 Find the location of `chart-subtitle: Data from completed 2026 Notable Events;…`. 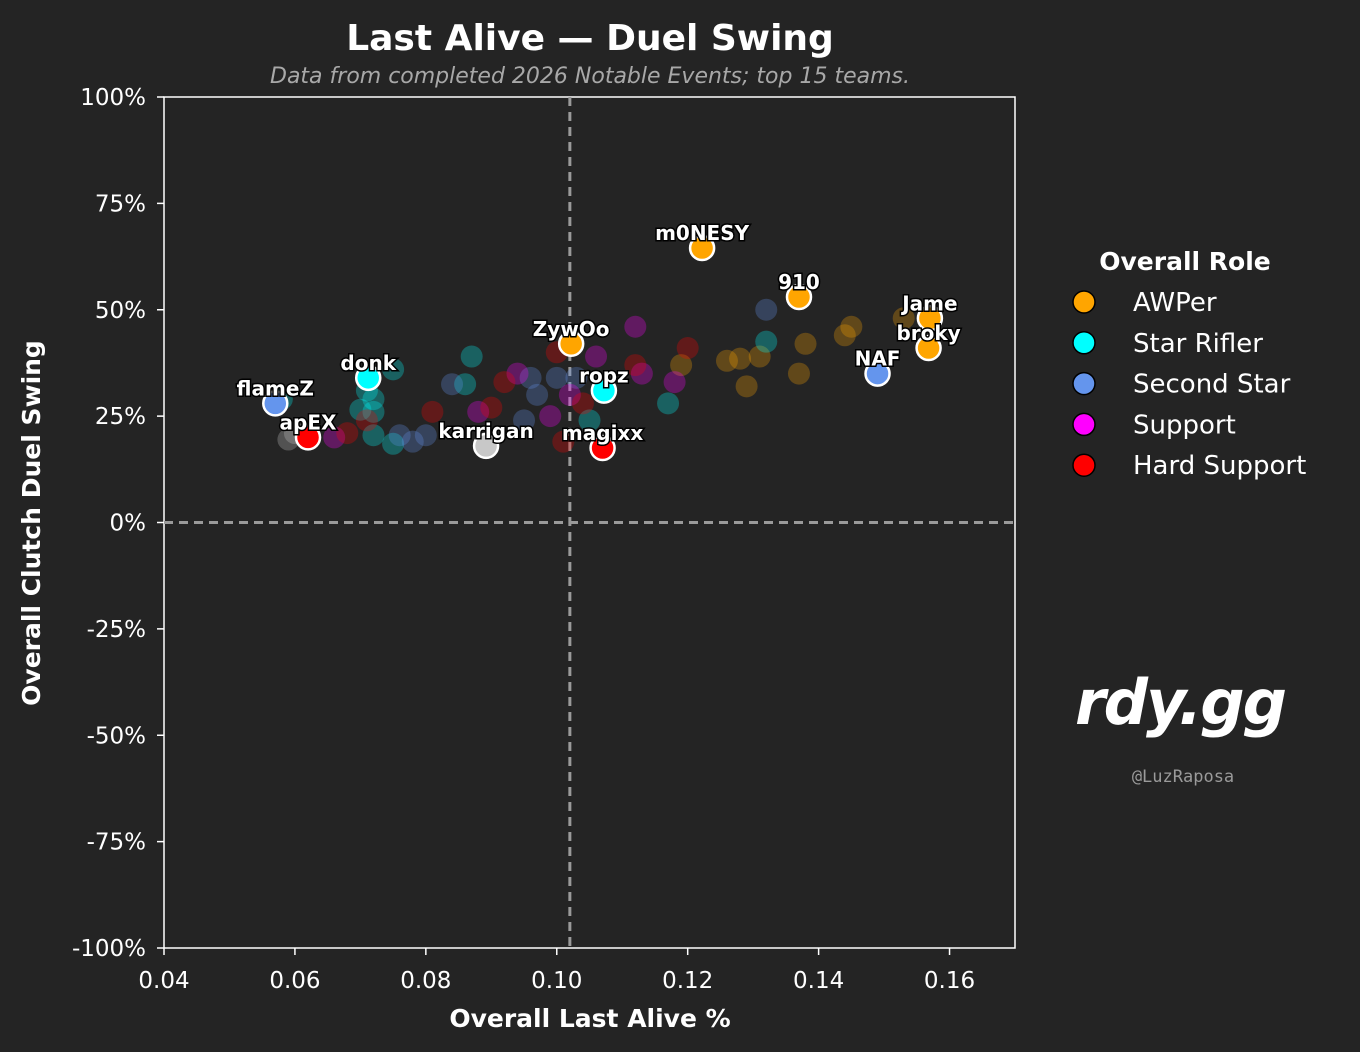

chart-subtitle: Data from completed 2026 Notable Events;… is located at coordinates (590, 76).